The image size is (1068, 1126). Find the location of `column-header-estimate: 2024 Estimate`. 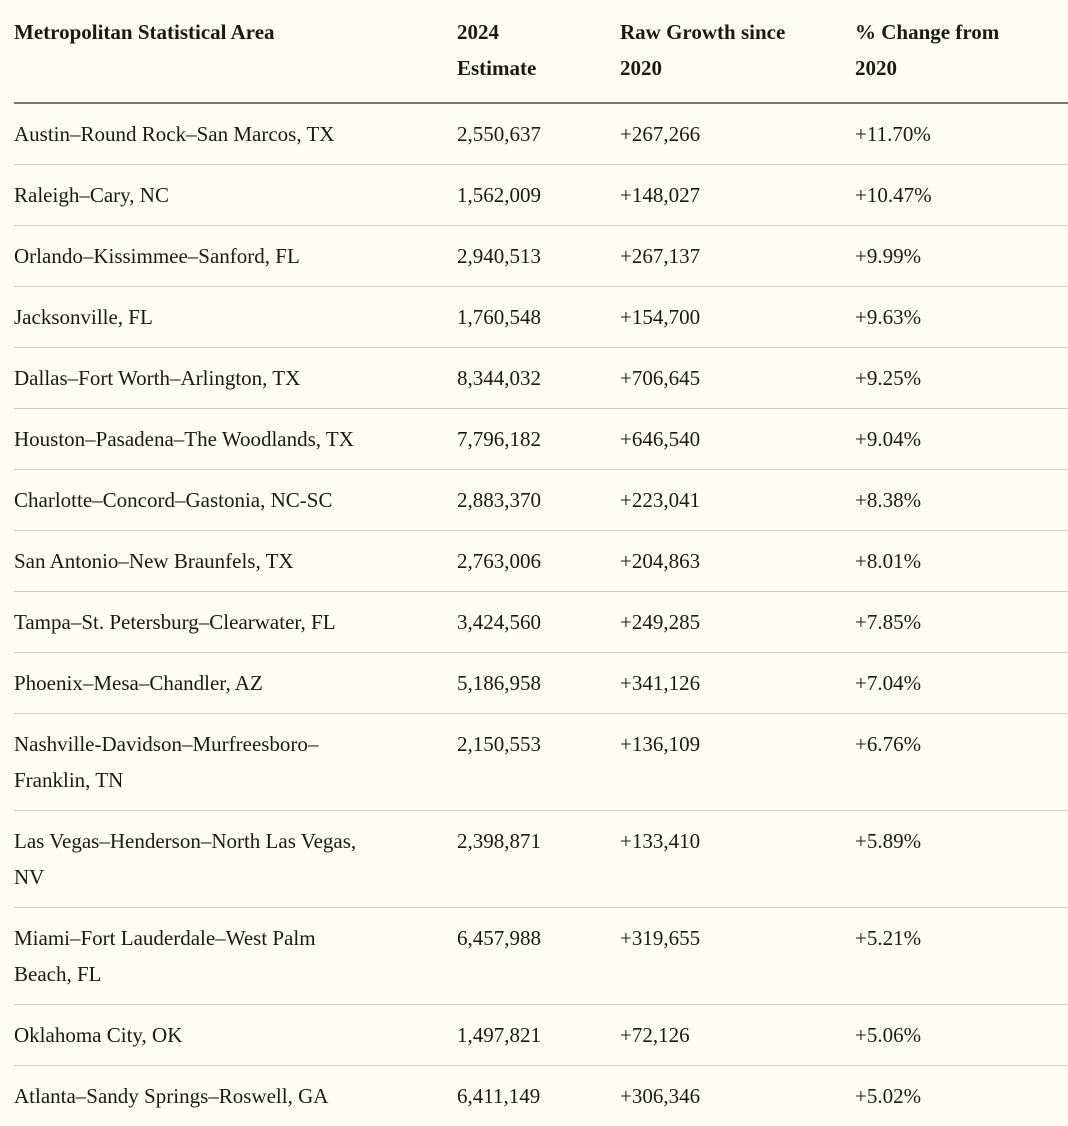

column-header-estimate: 2024 Estimate is located at coordinates (538, 52).